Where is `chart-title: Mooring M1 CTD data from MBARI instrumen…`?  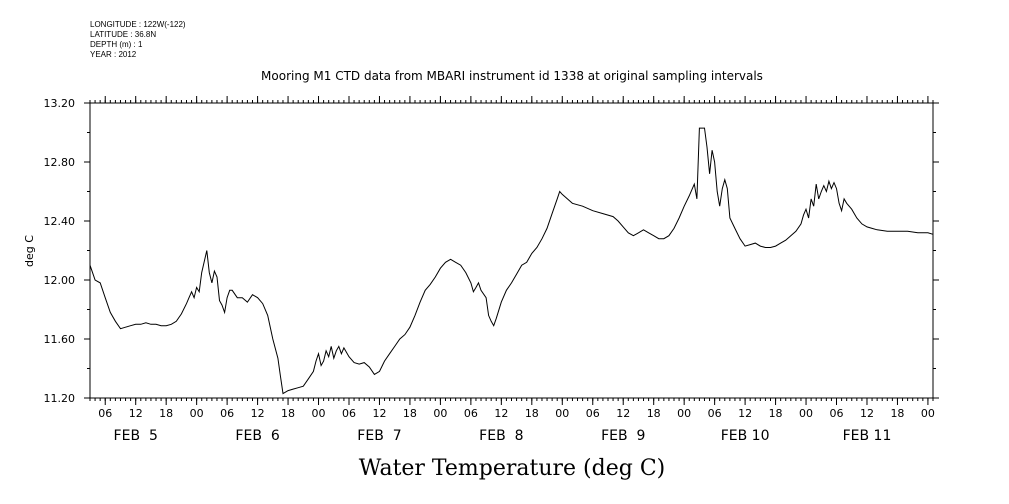
chart-title: Mooring M1 CTD data from MBARI instrumen… is located at coordinates (512, 76).